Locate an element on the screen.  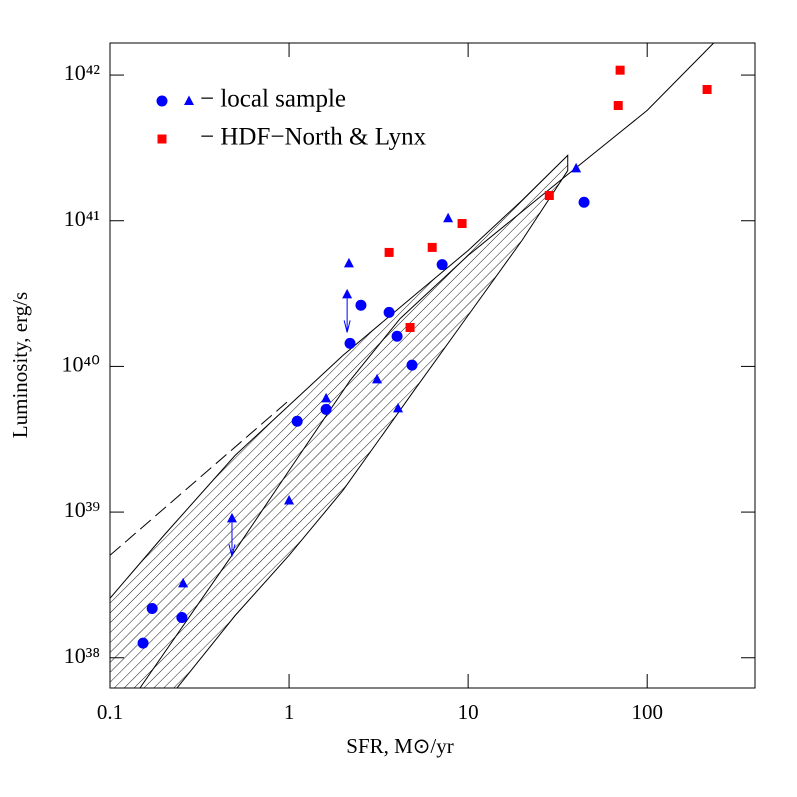
x-tick-label: 10 is located at coordinates (468, 712).